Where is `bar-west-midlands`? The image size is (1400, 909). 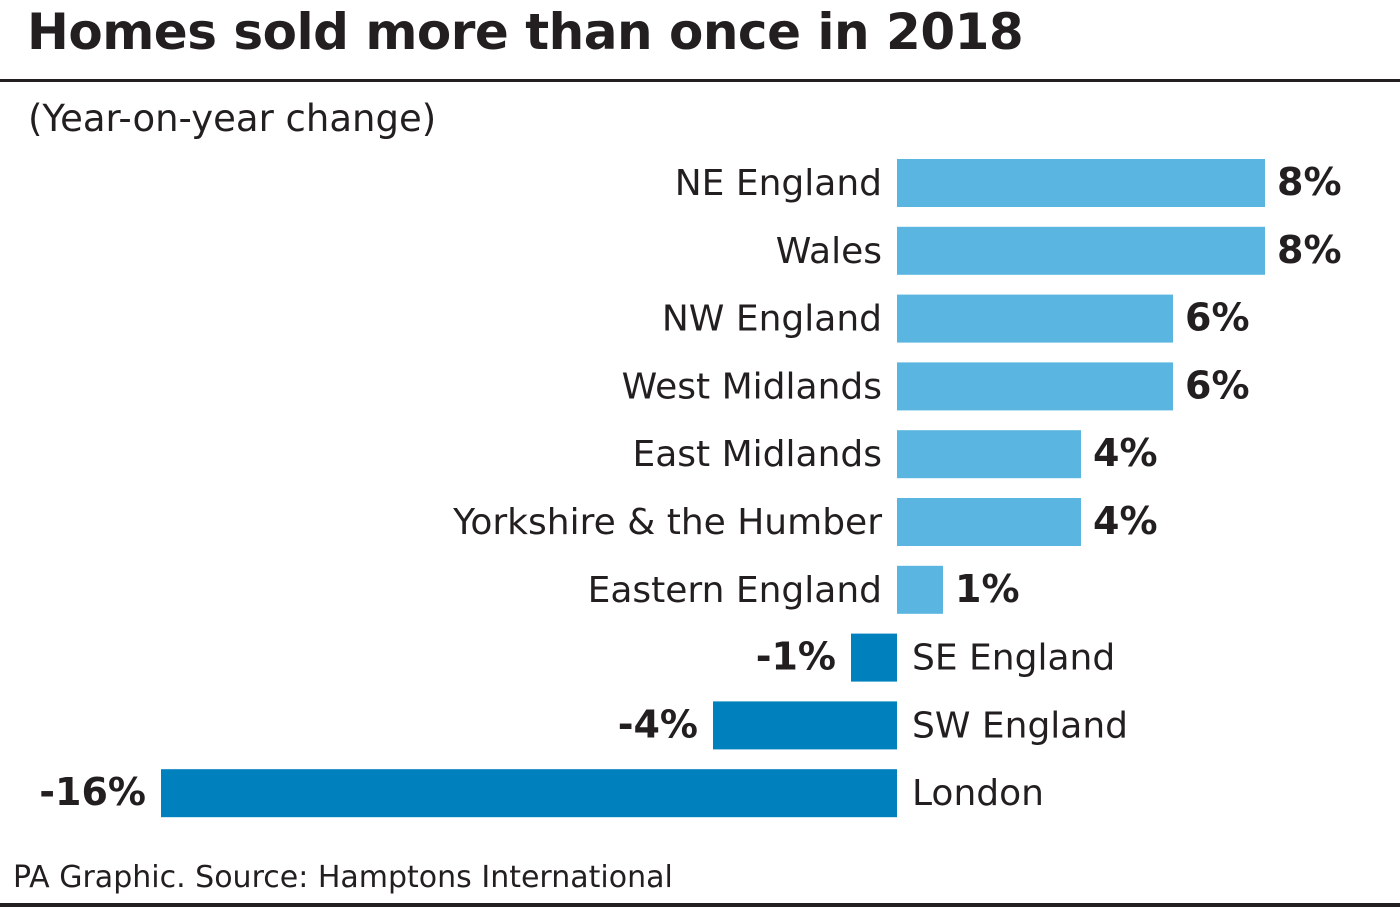 bar-west-midlands is located at coordinates (1035, 386).